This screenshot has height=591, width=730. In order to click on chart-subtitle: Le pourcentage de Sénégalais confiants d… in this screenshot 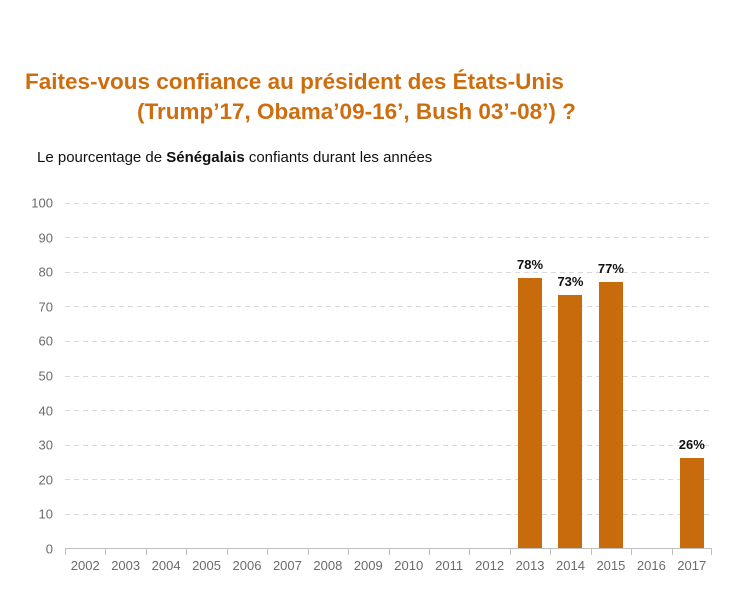, I will do `click(234, 157)`.